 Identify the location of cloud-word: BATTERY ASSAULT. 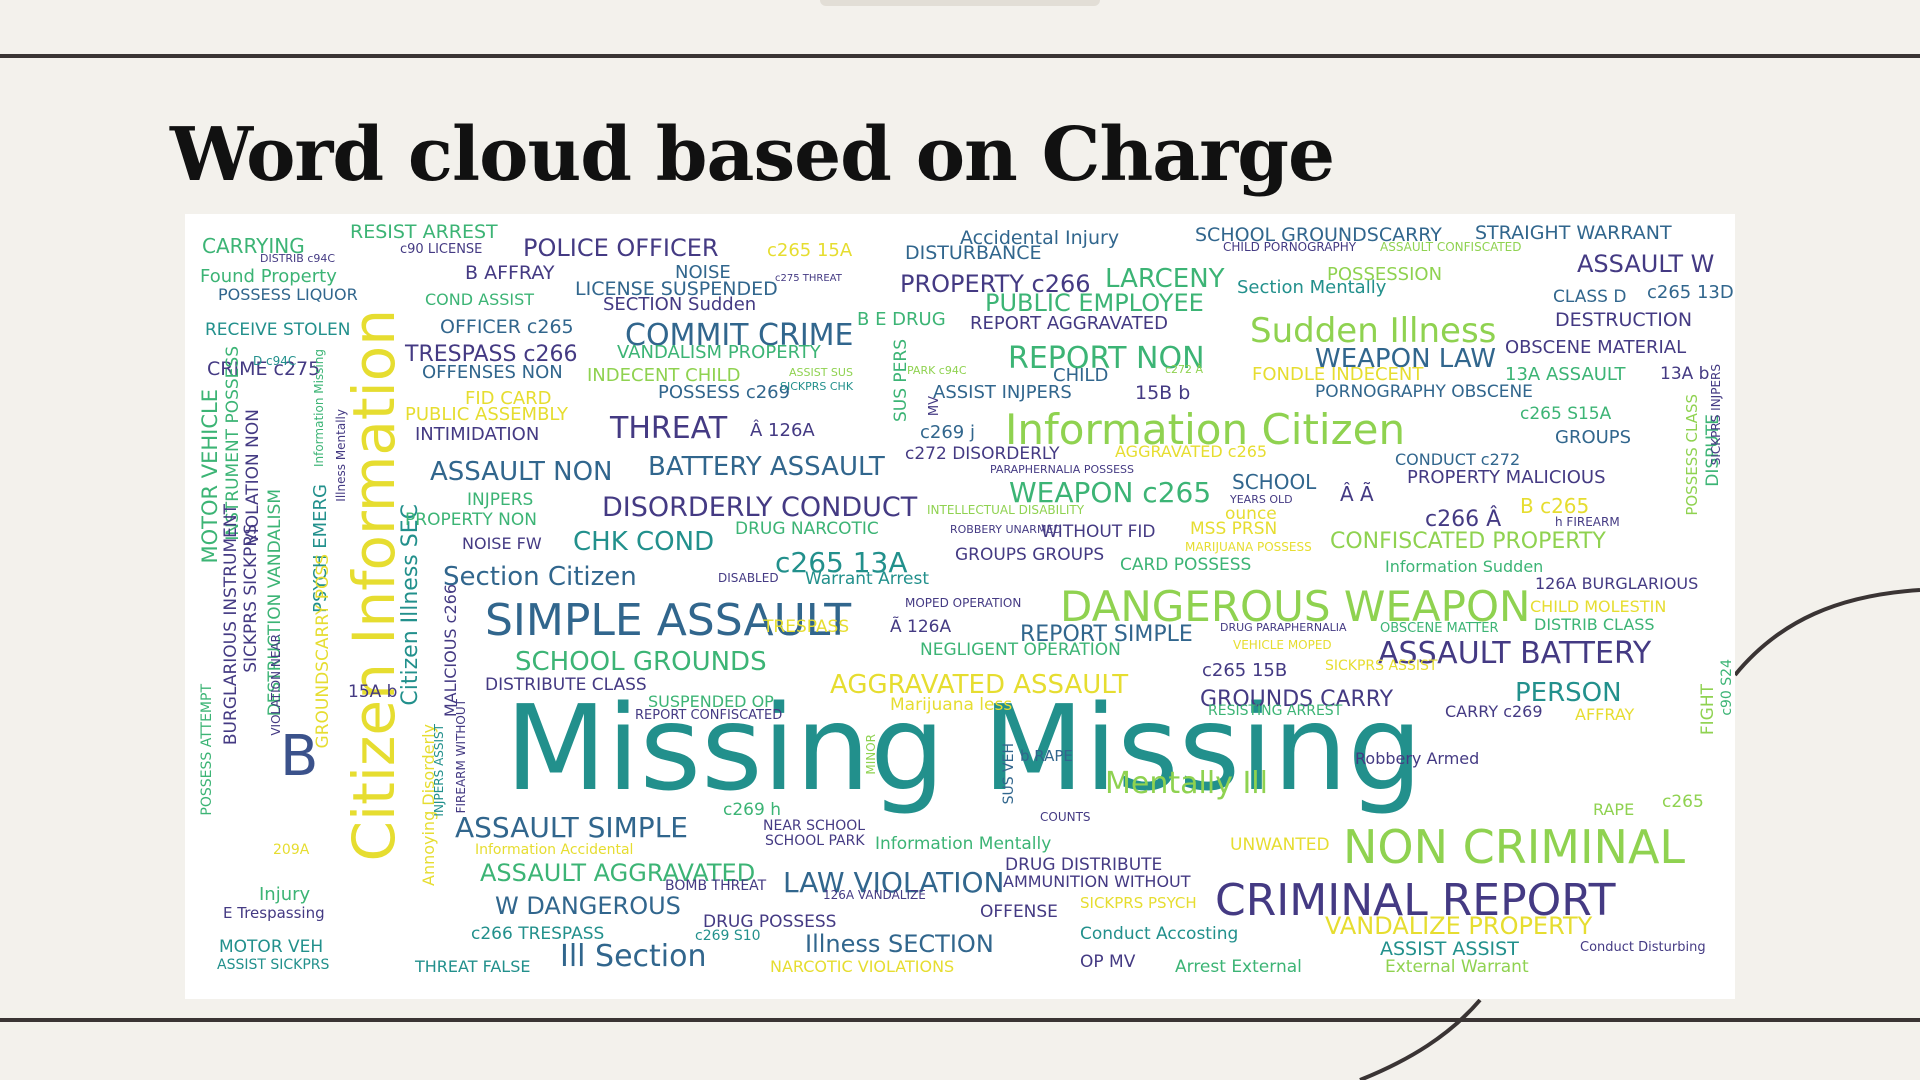
(766, 467).